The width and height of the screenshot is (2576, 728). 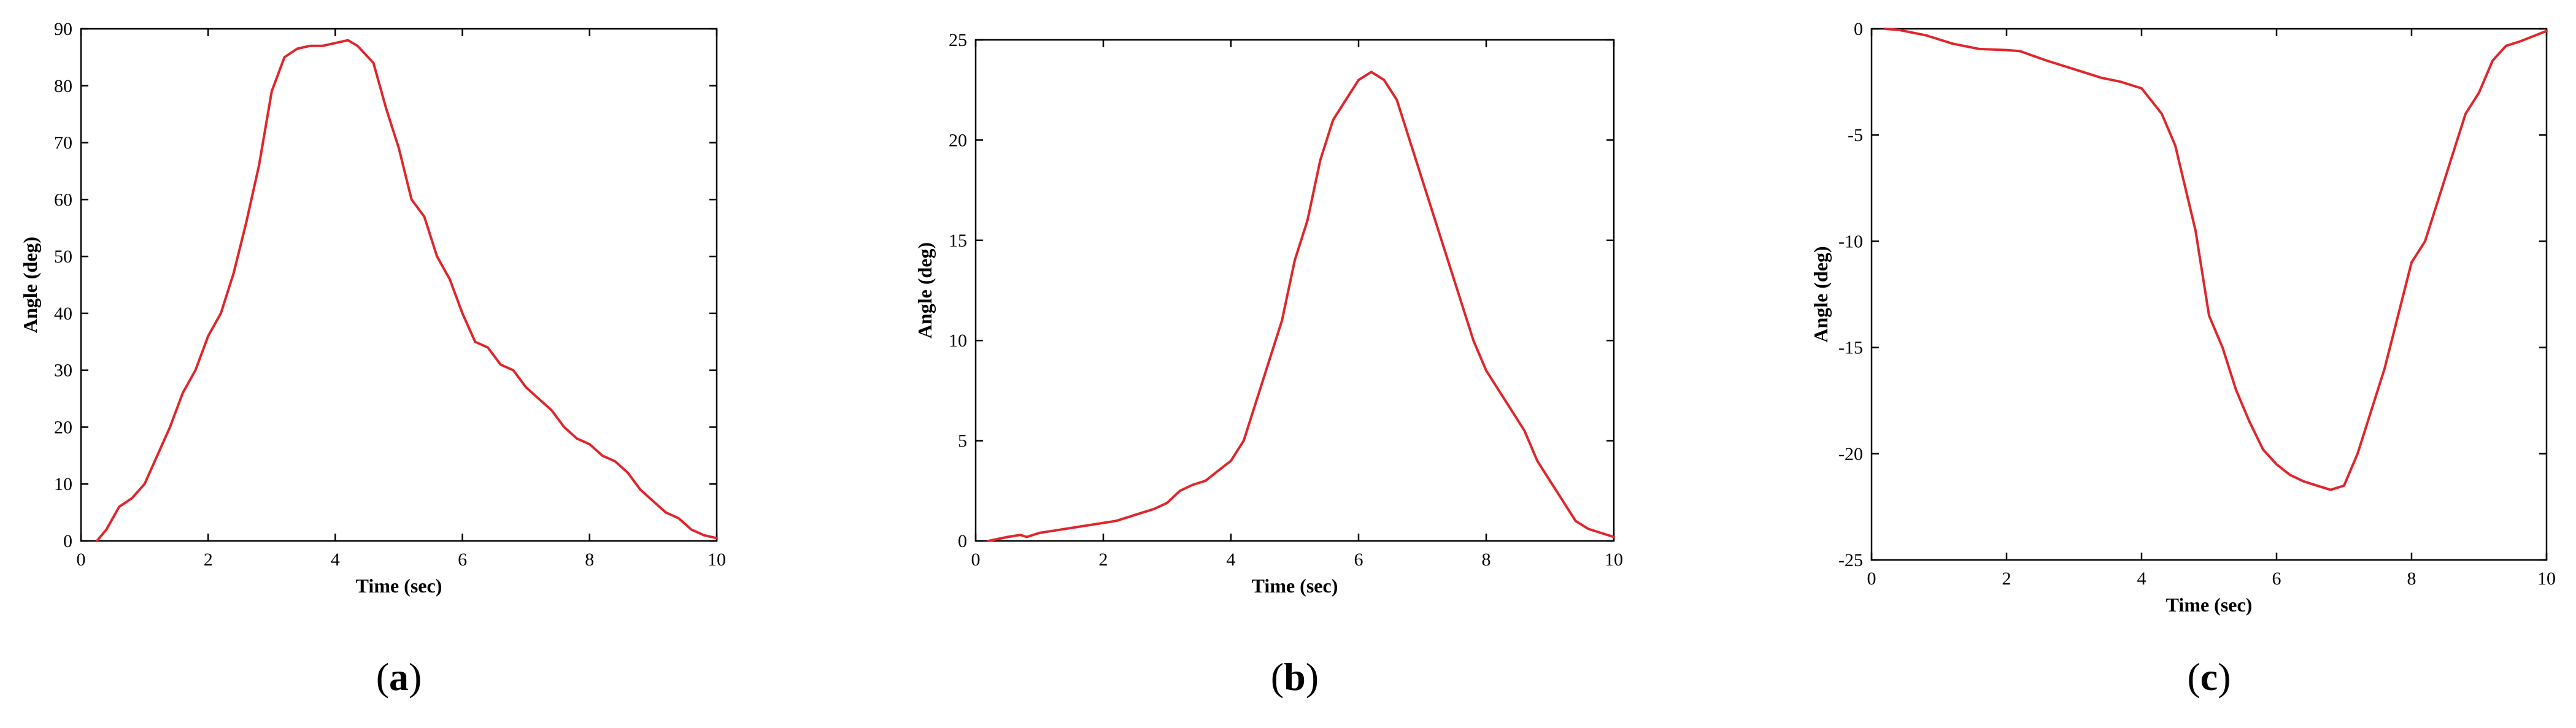 What do you see at coordinates (63, 143) in the screenshot?
I see `y-tick-label-a-7: 70` at bounding box center [63, 143].